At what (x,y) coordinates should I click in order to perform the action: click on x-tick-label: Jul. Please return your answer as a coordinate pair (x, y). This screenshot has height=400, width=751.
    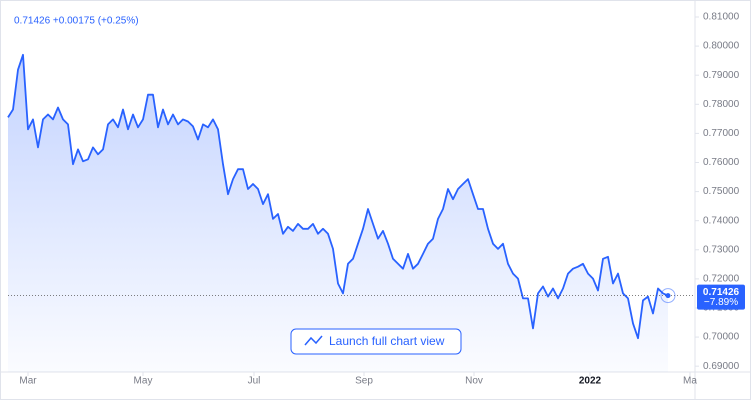
    Looking at the image, I should click on (254, 381).